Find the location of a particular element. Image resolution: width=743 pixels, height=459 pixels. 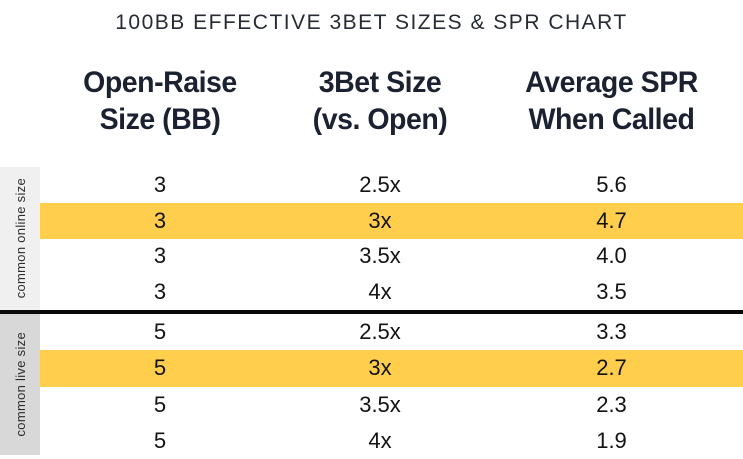

table-row-highlighted: 5 3x 2.7 is located at coordinates (391, 368).